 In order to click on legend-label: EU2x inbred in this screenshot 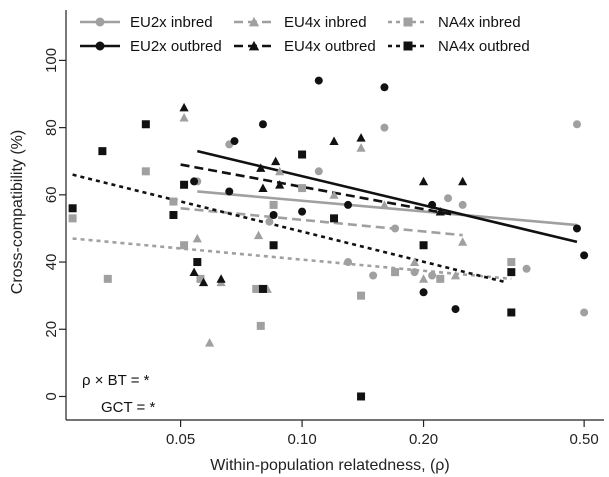, I will do `click(171, 22)`.